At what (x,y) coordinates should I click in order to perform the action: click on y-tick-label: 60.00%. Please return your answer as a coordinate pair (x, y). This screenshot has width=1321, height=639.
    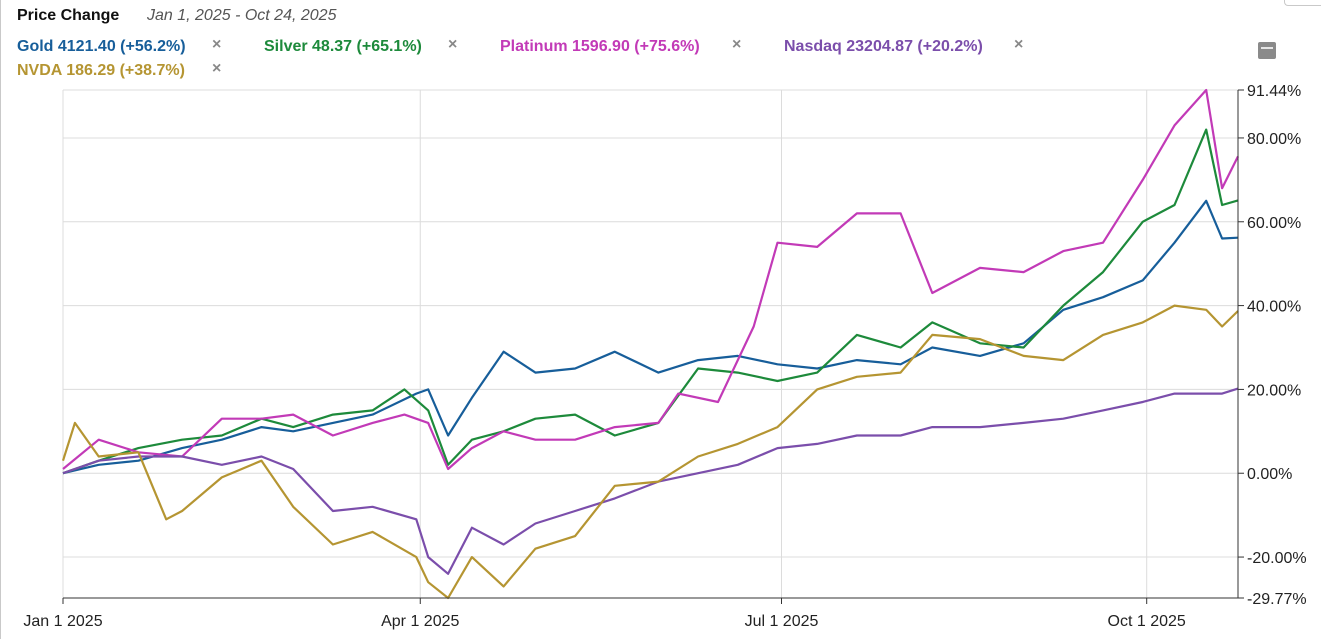
    Looking at the image, I should click on (1274, 223).